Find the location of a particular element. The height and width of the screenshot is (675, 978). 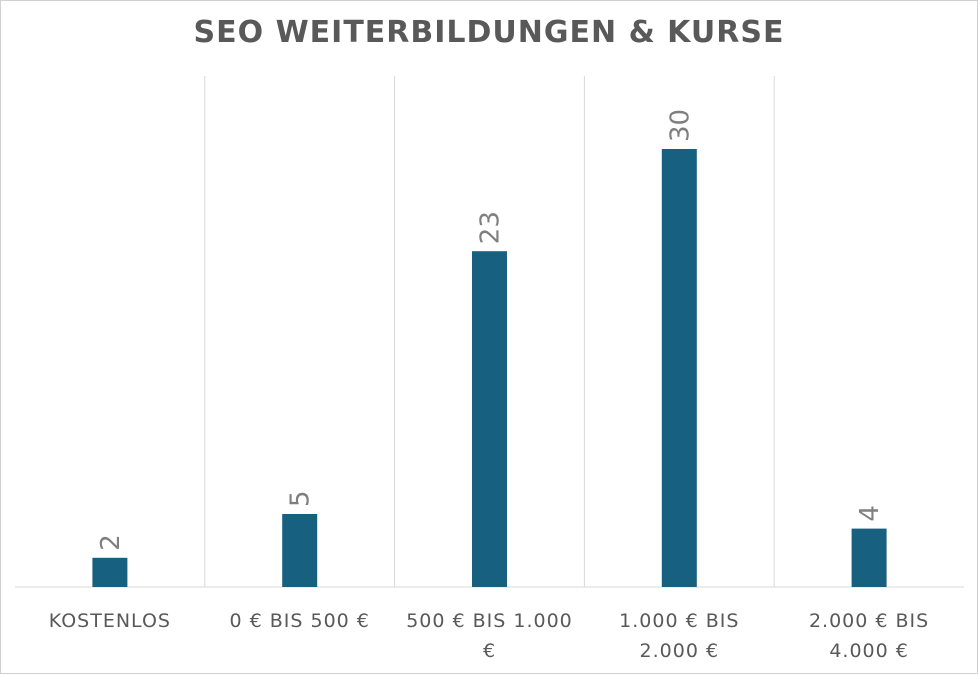

chart-title: SEO WEITERBILDUNGEN & KURSE is located at coordinates (489, 32).